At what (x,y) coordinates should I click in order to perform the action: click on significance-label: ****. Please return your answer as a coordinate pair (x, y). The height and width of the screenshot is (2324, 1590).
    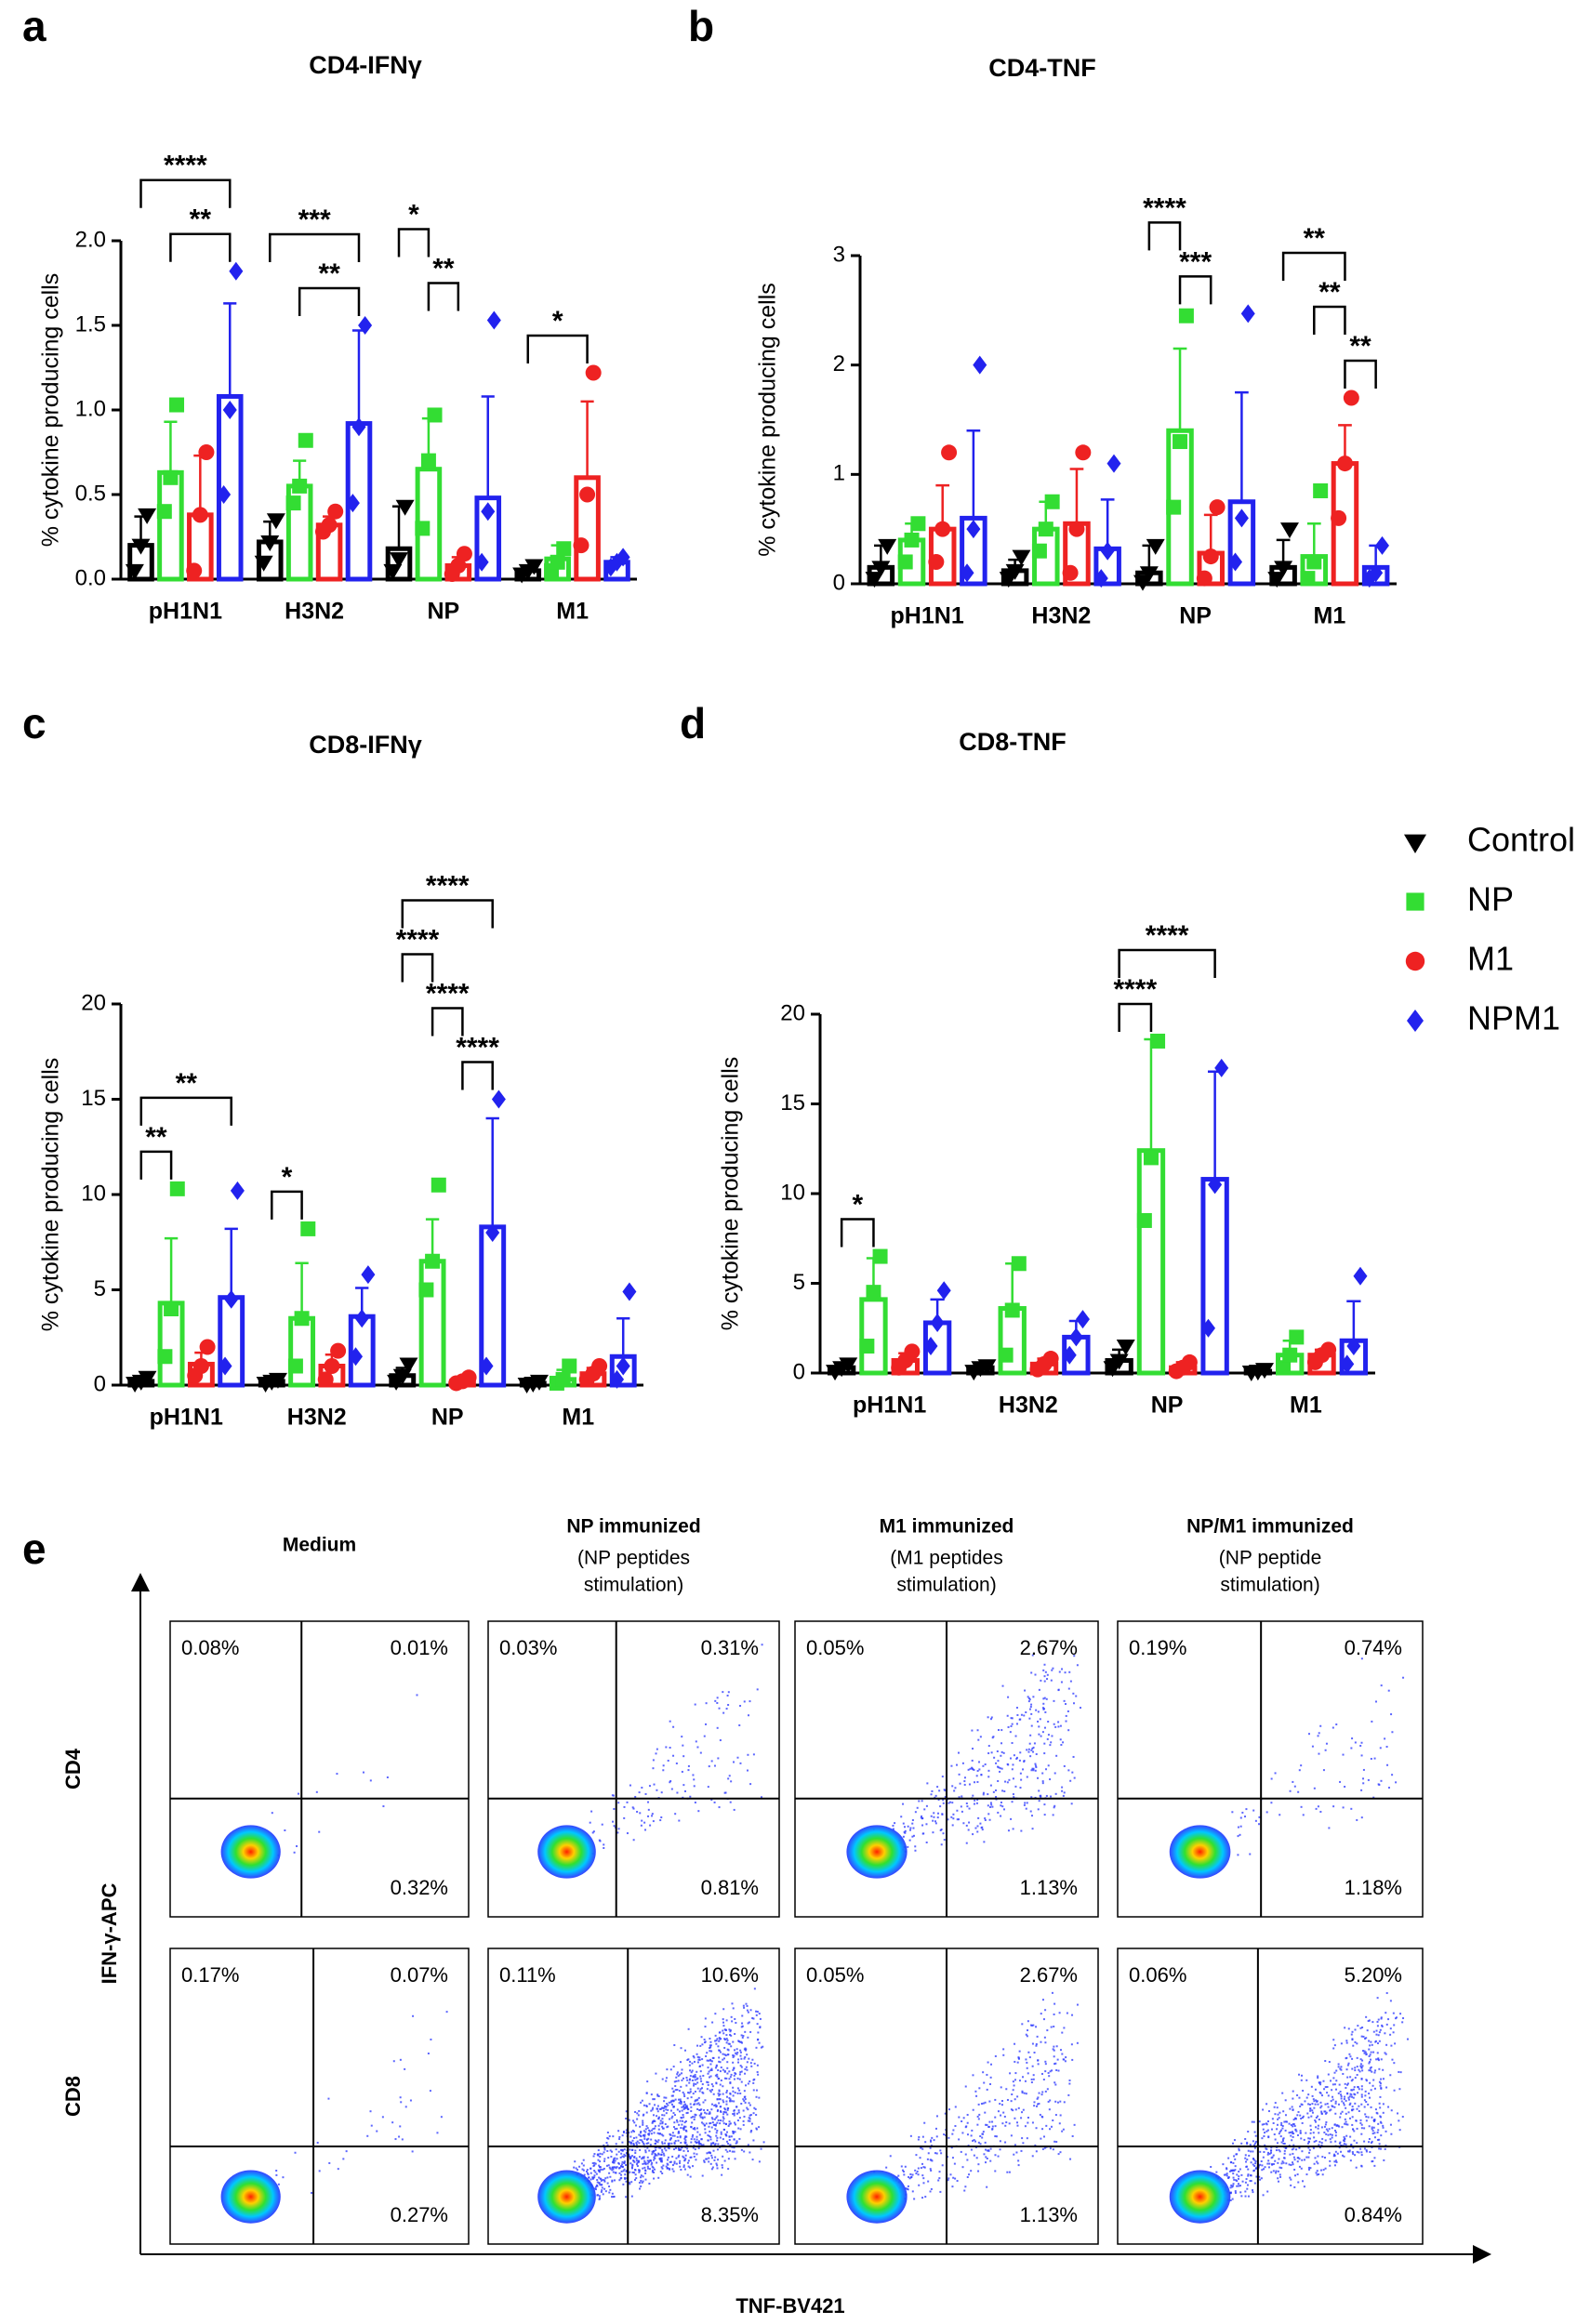
    Looking at the image, I should click on (1135, 989).